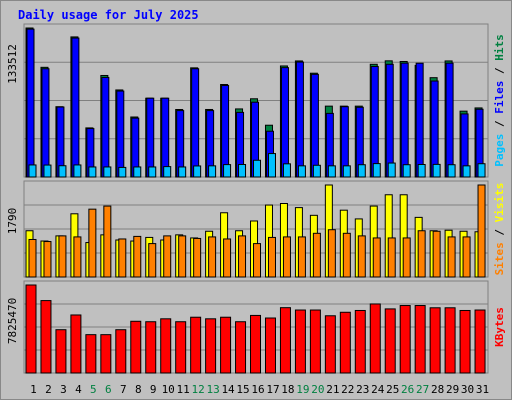 This screenshot has width=512, height=400. What do you see at coordinates (138, 389) in the screenshot?
I see `x-tick-label-8: 8` at bounding box center [138, 389].